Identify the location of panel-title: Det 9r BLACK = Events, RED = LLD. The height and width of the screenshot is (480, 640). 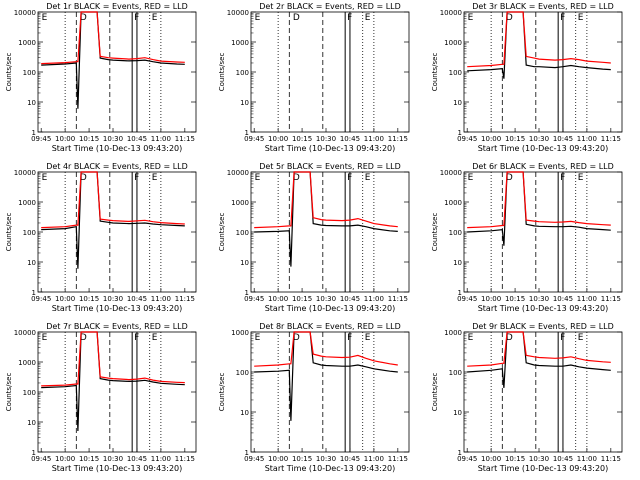
(543, 326).